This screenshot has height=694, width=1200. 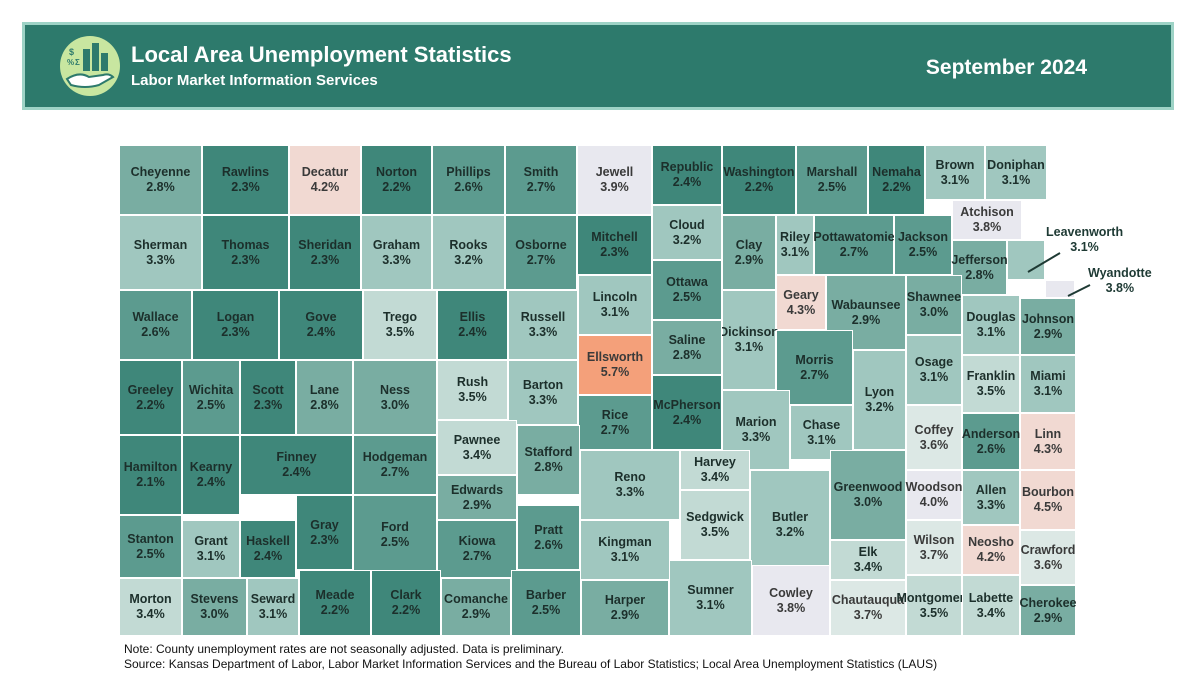 I want to click on county-label-sedgwick: Sedgwick 3.5%, so click(x=715, y=525).